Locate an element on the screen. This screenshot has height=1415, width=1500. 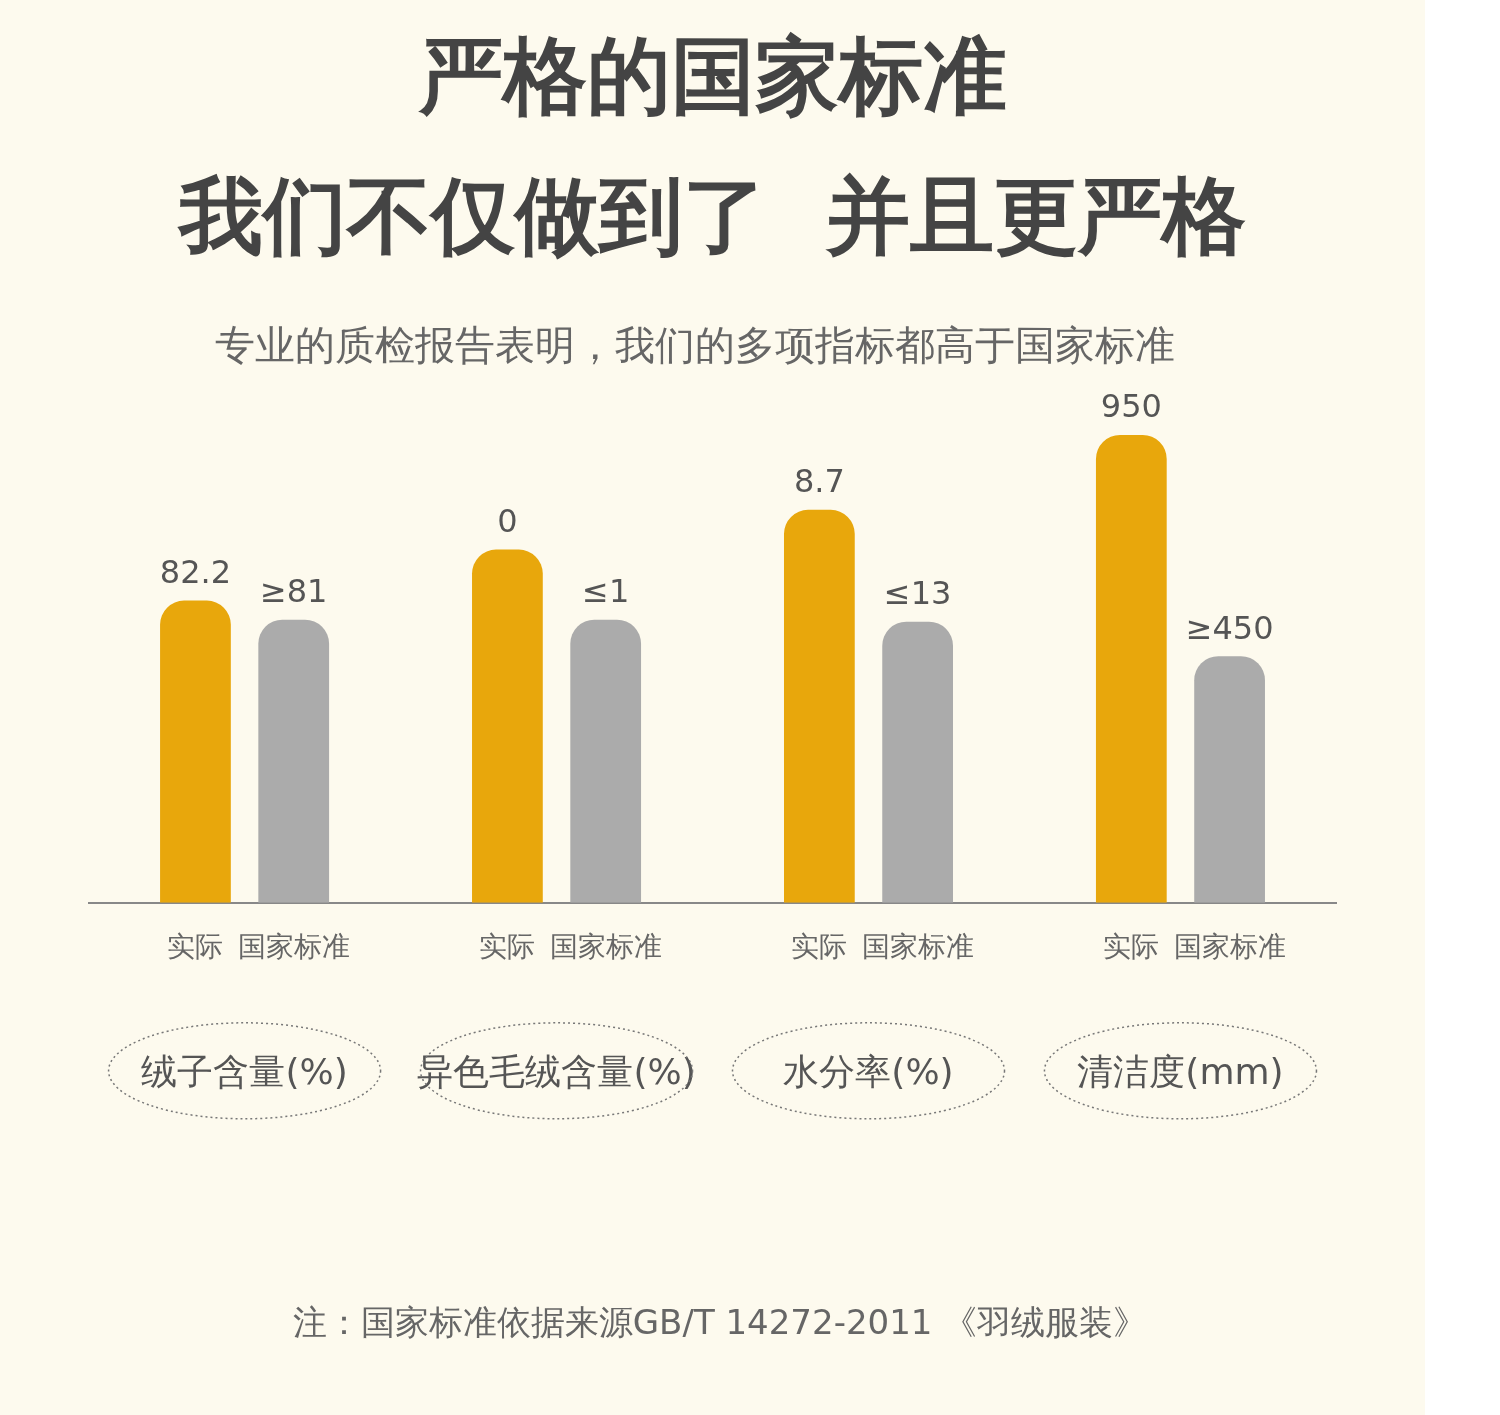
x-tick-label: 异色毛绒含量(%) is located at coordinates (556, 1071).